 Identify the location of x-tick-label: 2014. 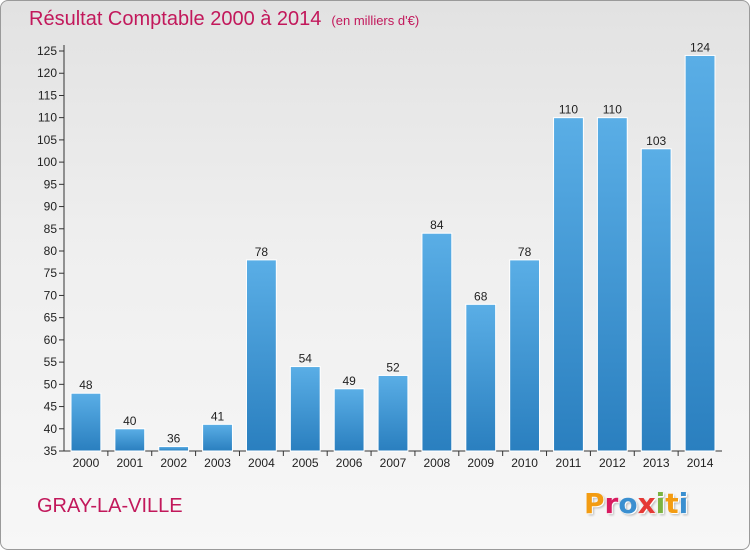
(700, 463).